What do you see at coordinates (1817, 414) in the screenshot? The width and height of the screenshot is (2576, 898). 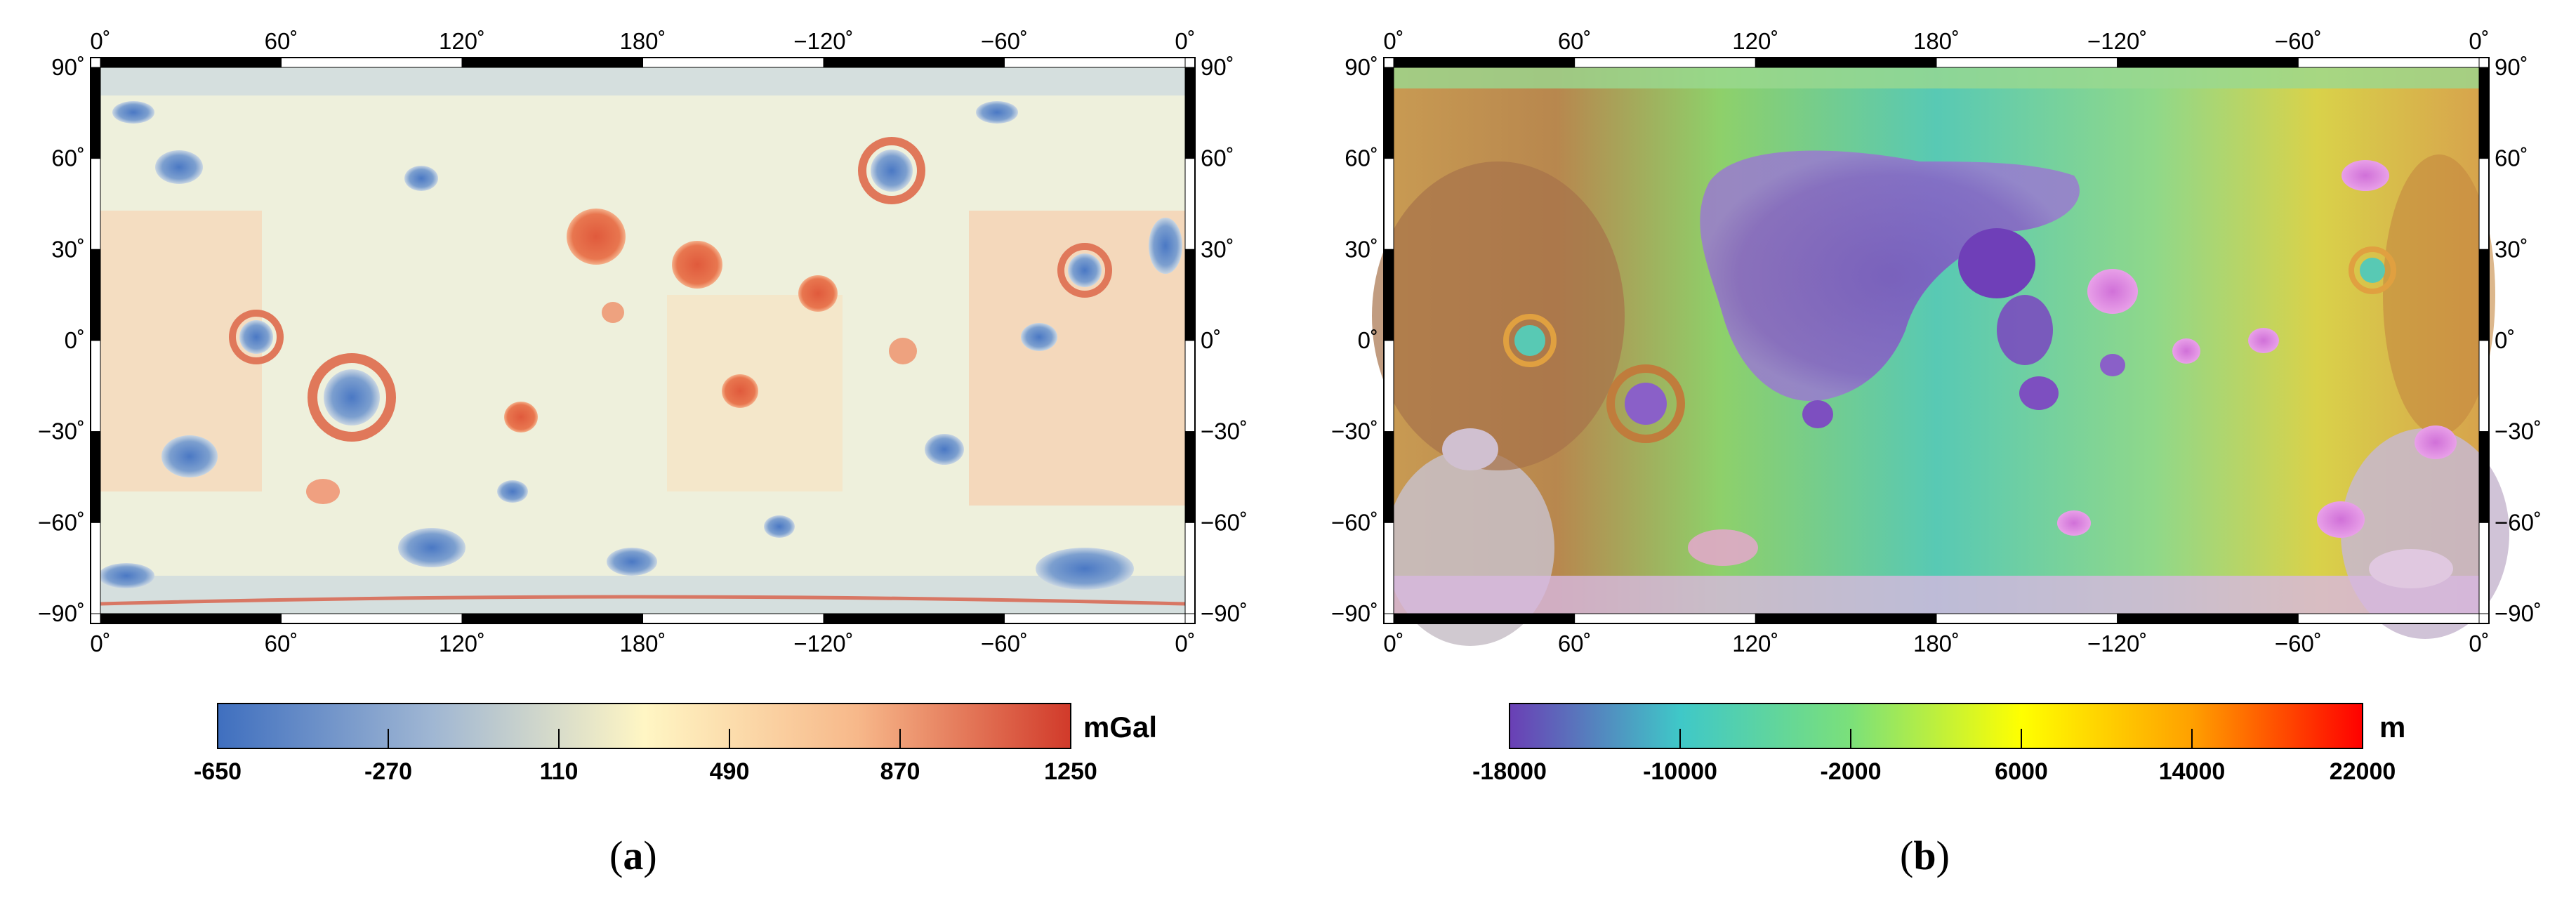 I see `mare-humorum` at bounding box center [1817, 414].